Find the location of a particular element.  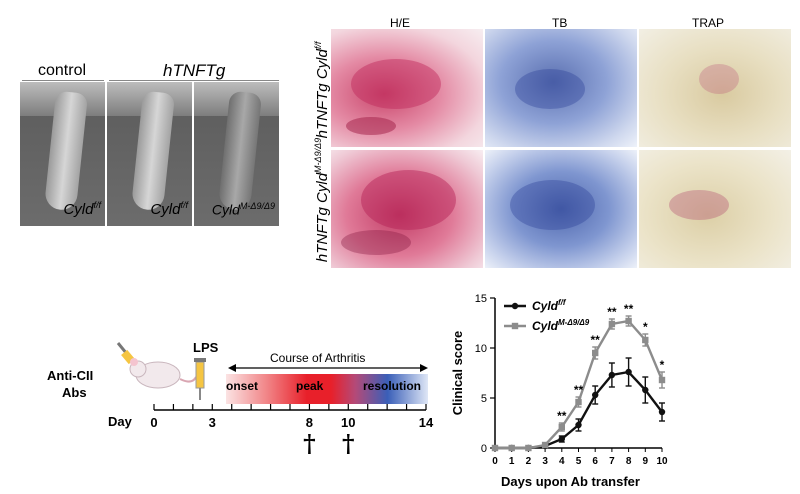

day-tick-label: 3 is located at coordinates (212, 422).